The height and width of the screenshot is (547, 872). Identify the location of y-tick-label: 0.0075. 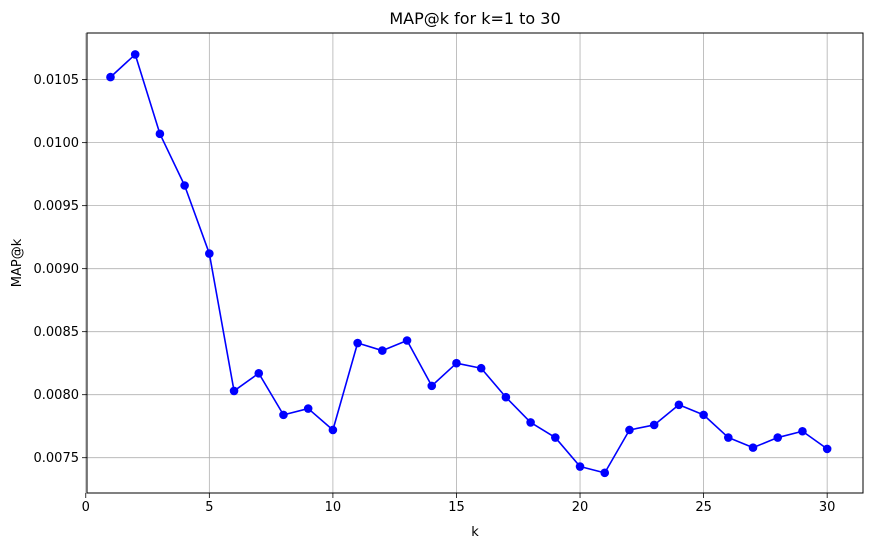
(57, 458).